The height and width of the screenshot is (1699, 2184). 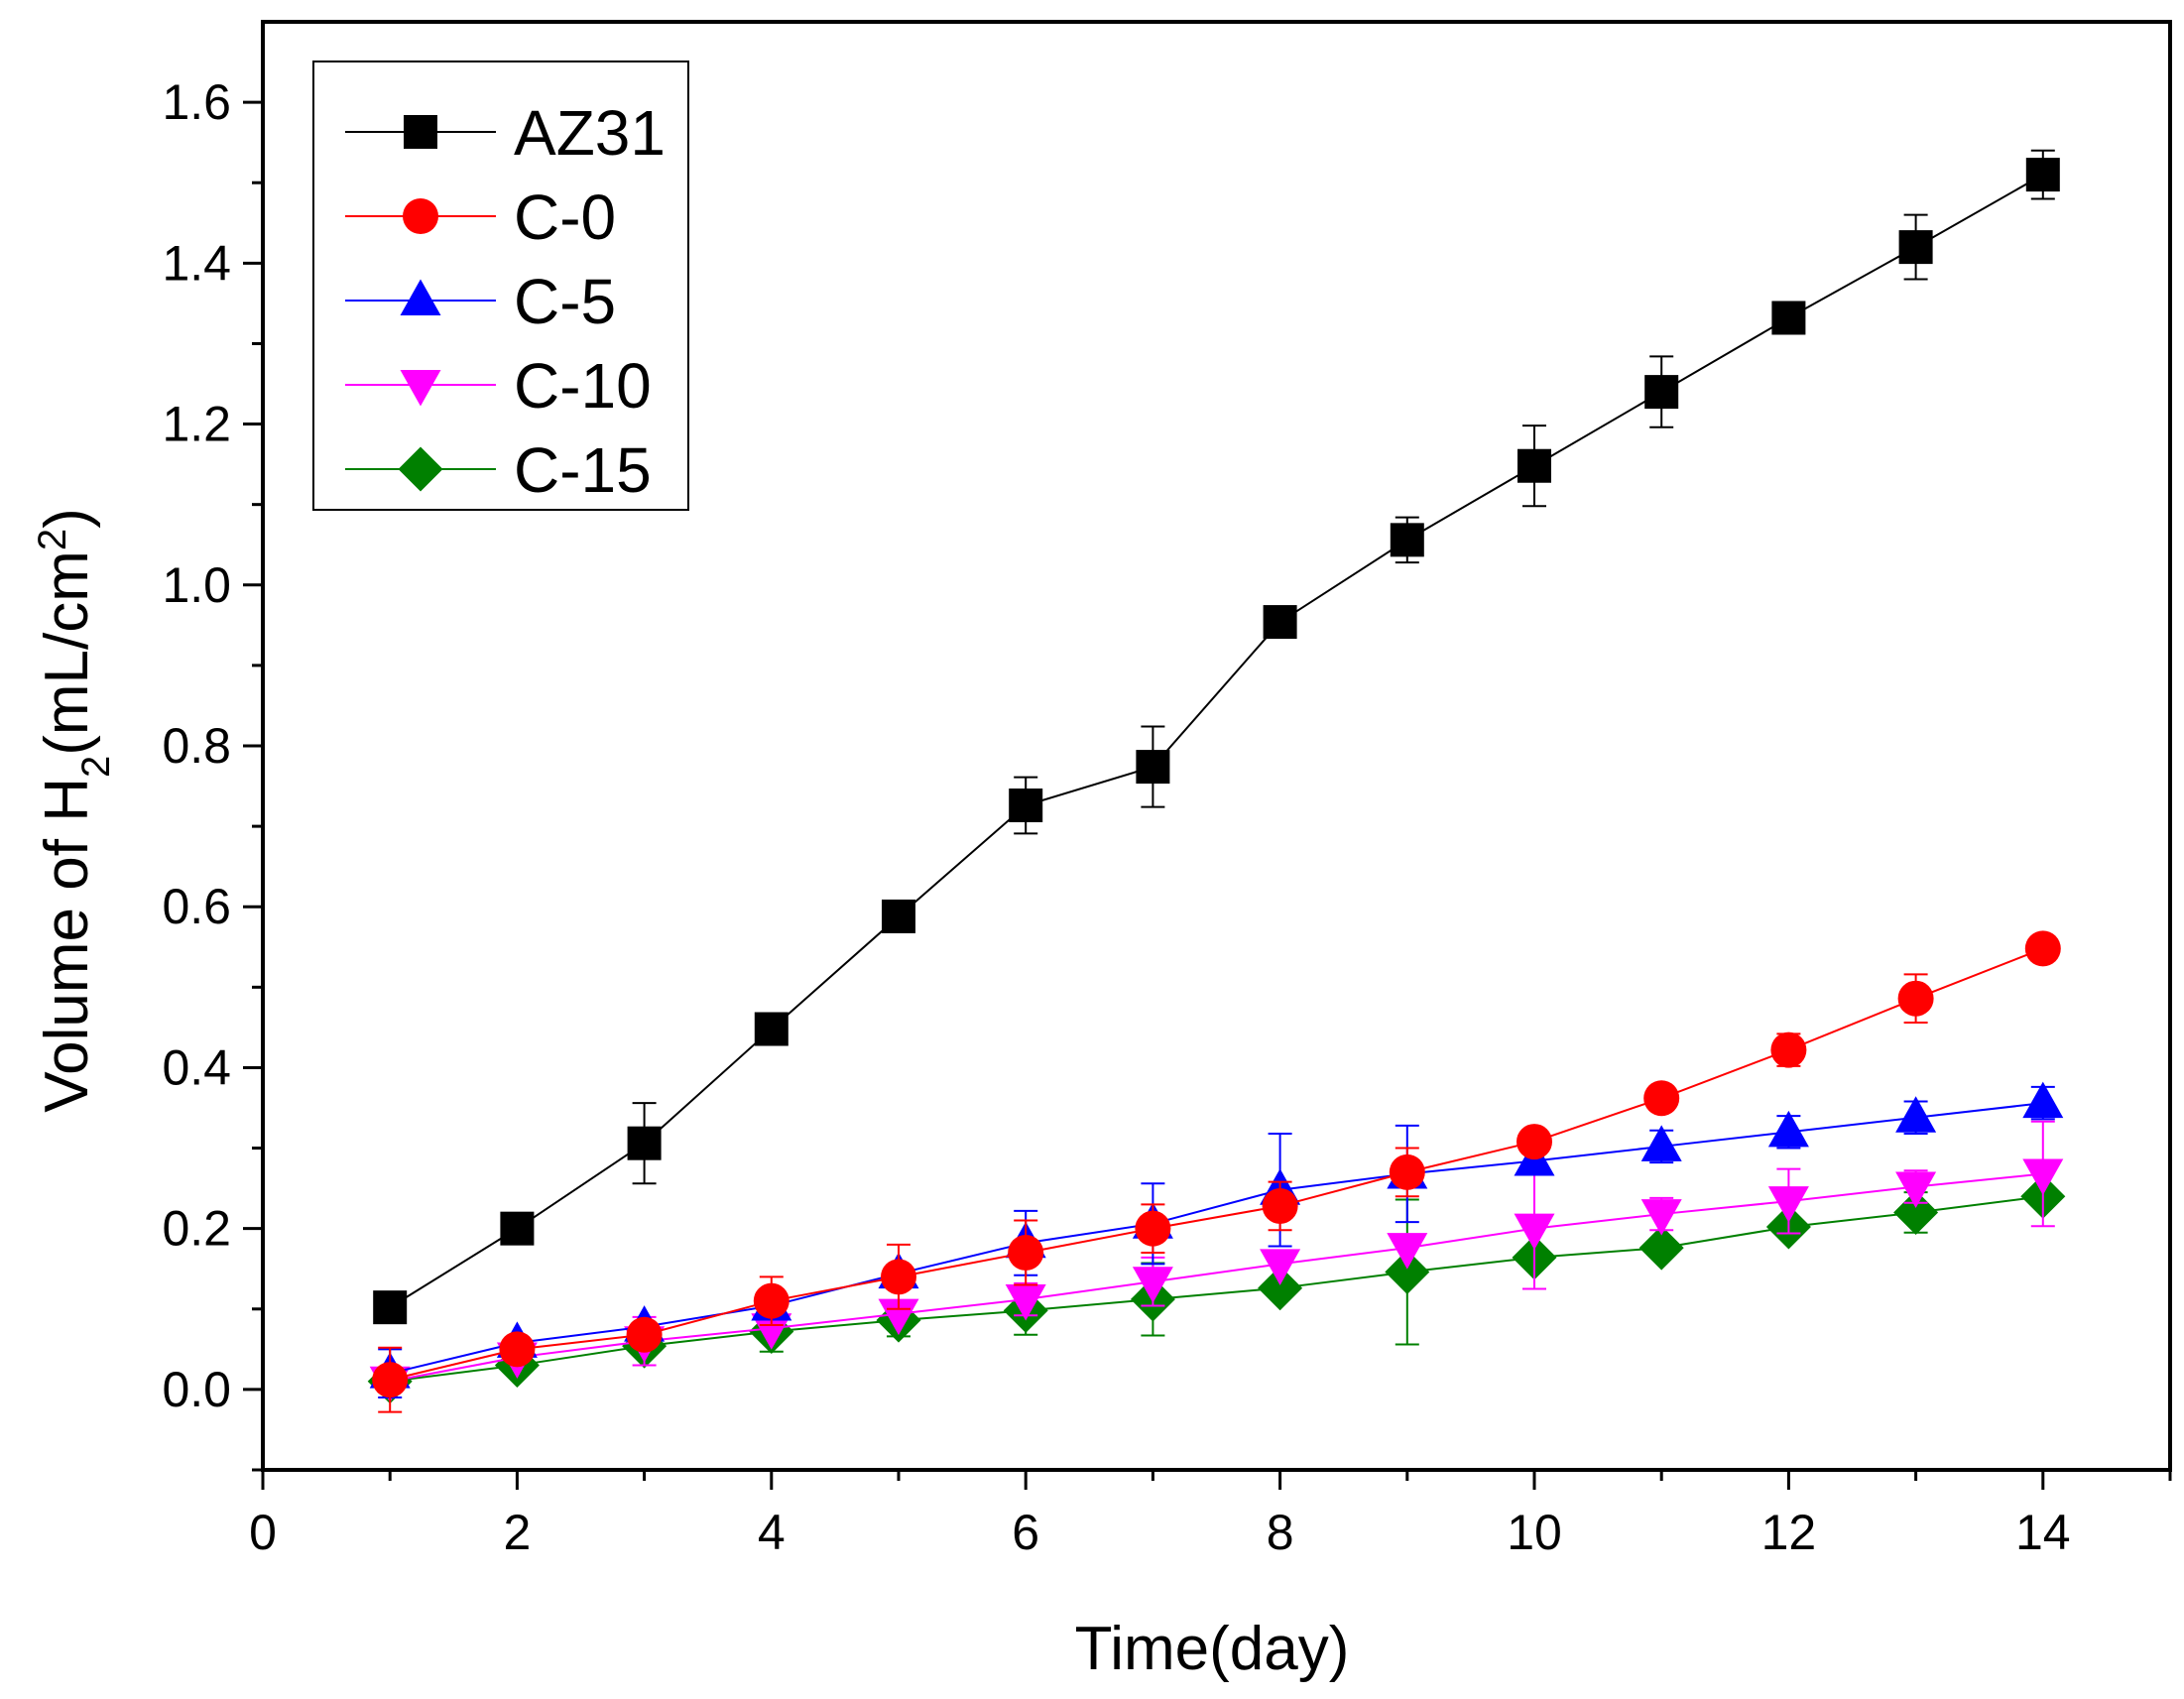 What do you see at coordinates (196, 585) in the screenshot?
I see `y-tick-label: 1.0` at bounding box center [196, 585].